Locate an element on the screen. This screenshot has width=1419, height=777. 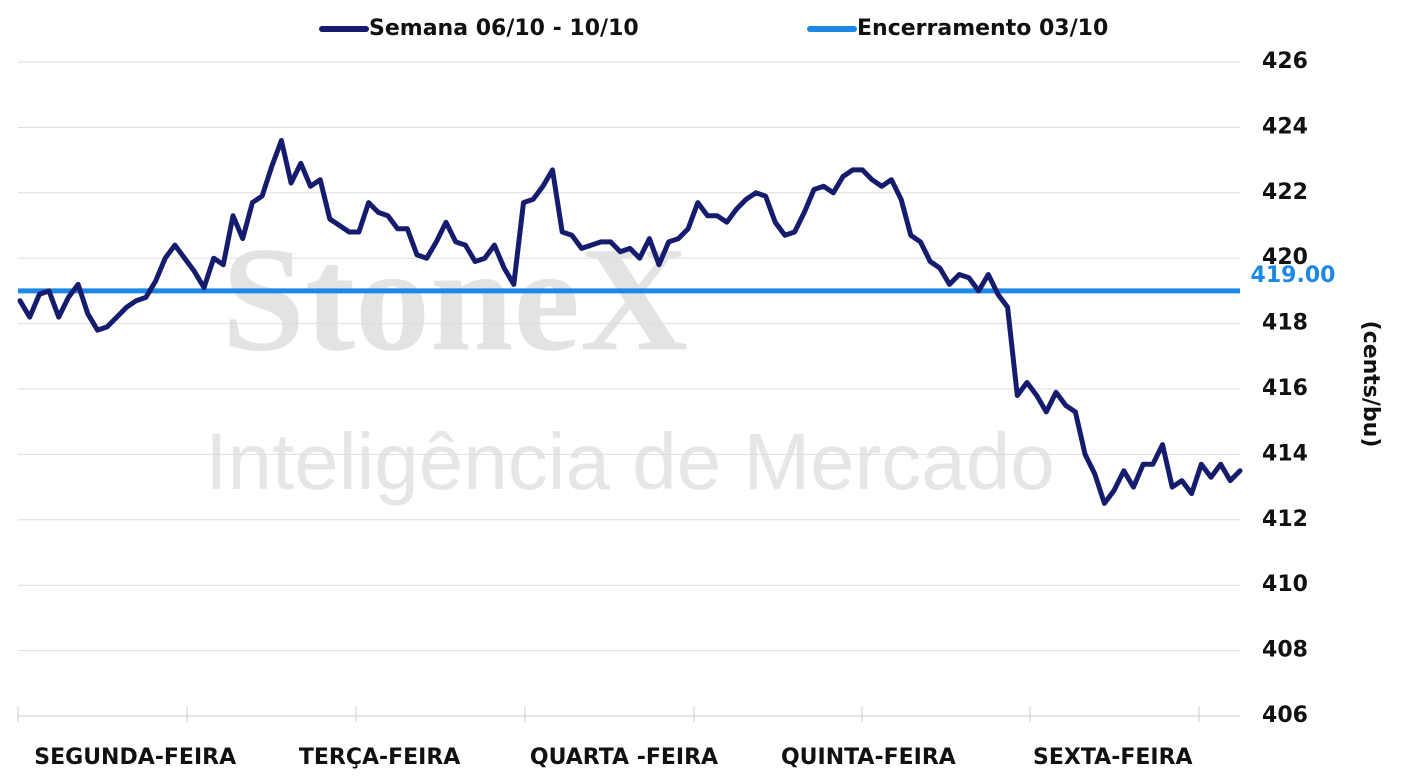
y-tick-label: 418 is located at coordinates (1285, 323).